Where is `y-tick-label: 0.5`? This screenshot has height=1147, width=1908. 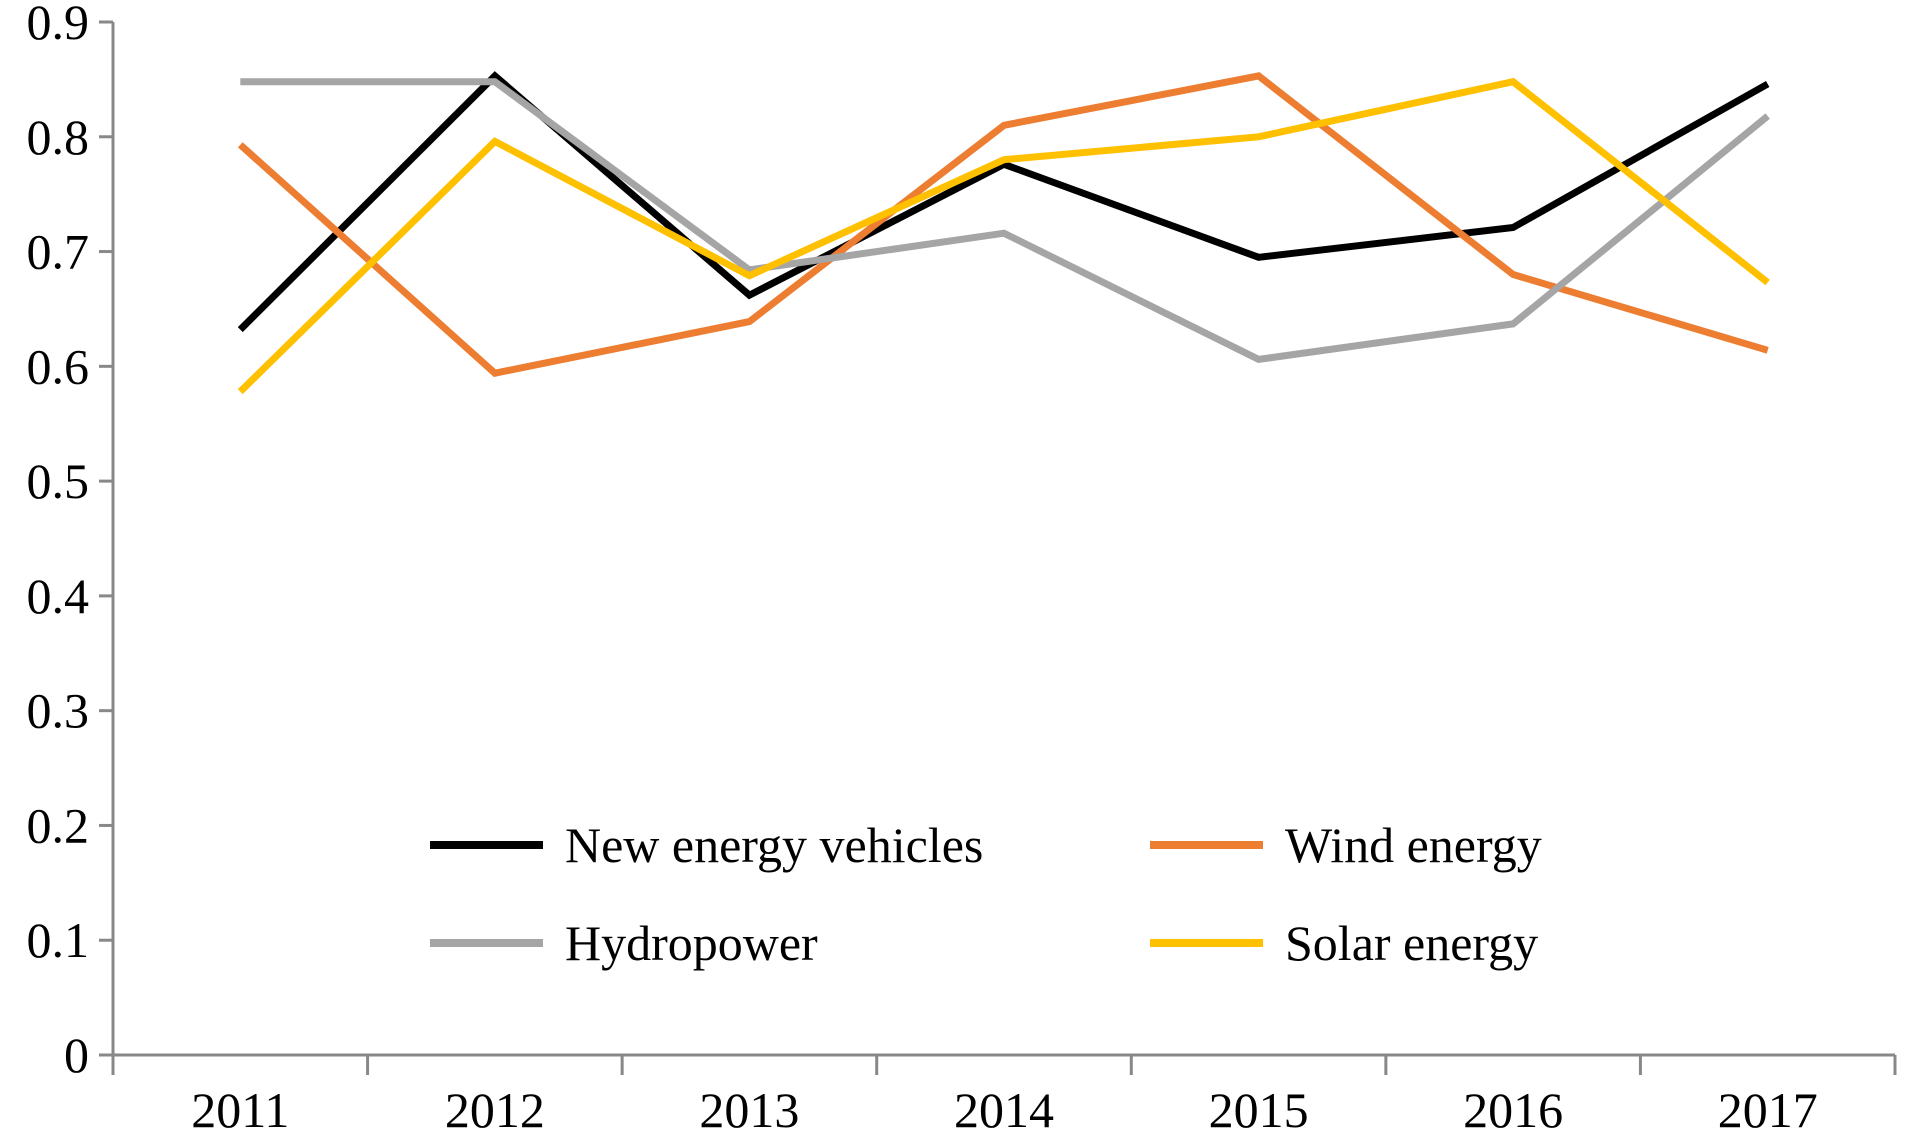 y-tick-label: 0.5 is located at coordinates (58, 481).